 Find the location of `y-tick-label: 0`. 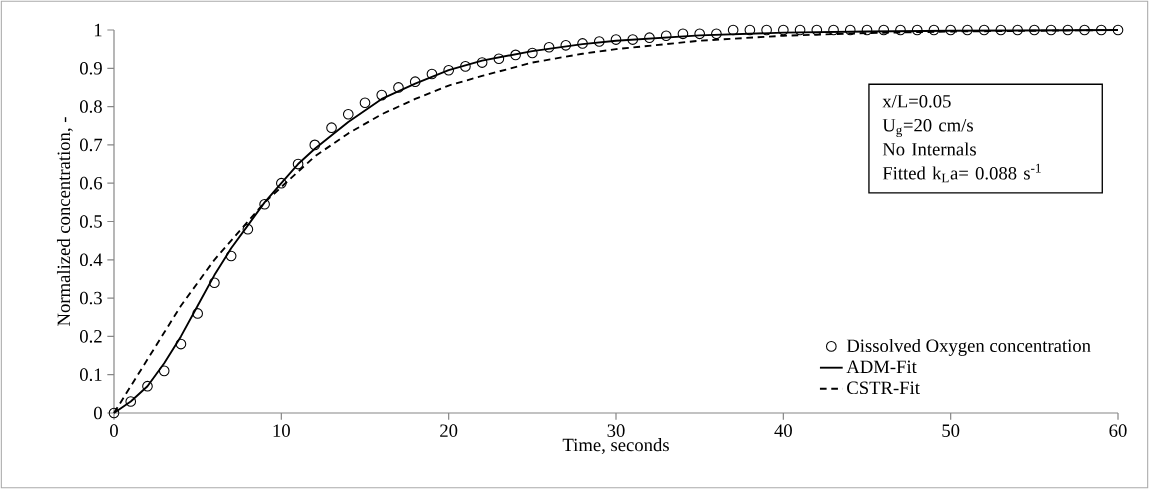

y-tick-label: 0 is located at coordinates (98, 413).